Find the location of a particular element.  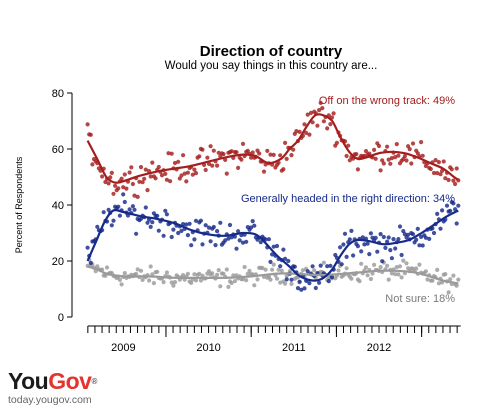

logo-gov: Gov is located at coordinates (70, 381).